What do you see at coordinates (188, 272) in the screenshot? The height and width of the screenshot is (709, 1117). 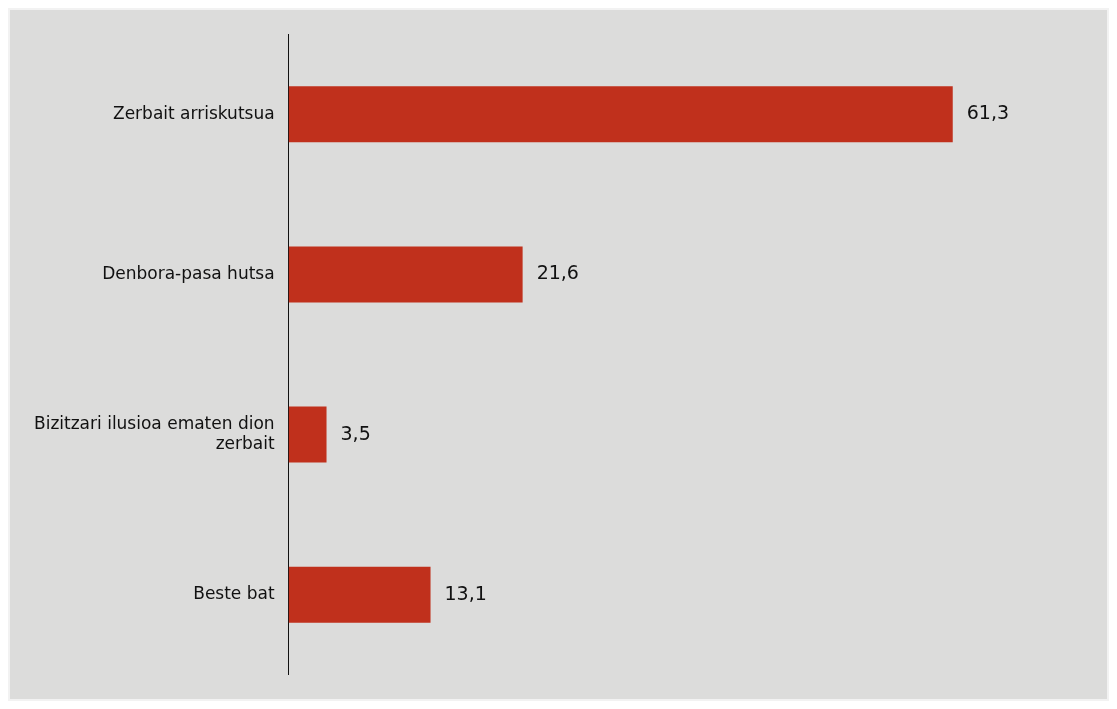 I see `y-tick-label: Denbora-pasa hutsa` at bounding box center [188, 272].